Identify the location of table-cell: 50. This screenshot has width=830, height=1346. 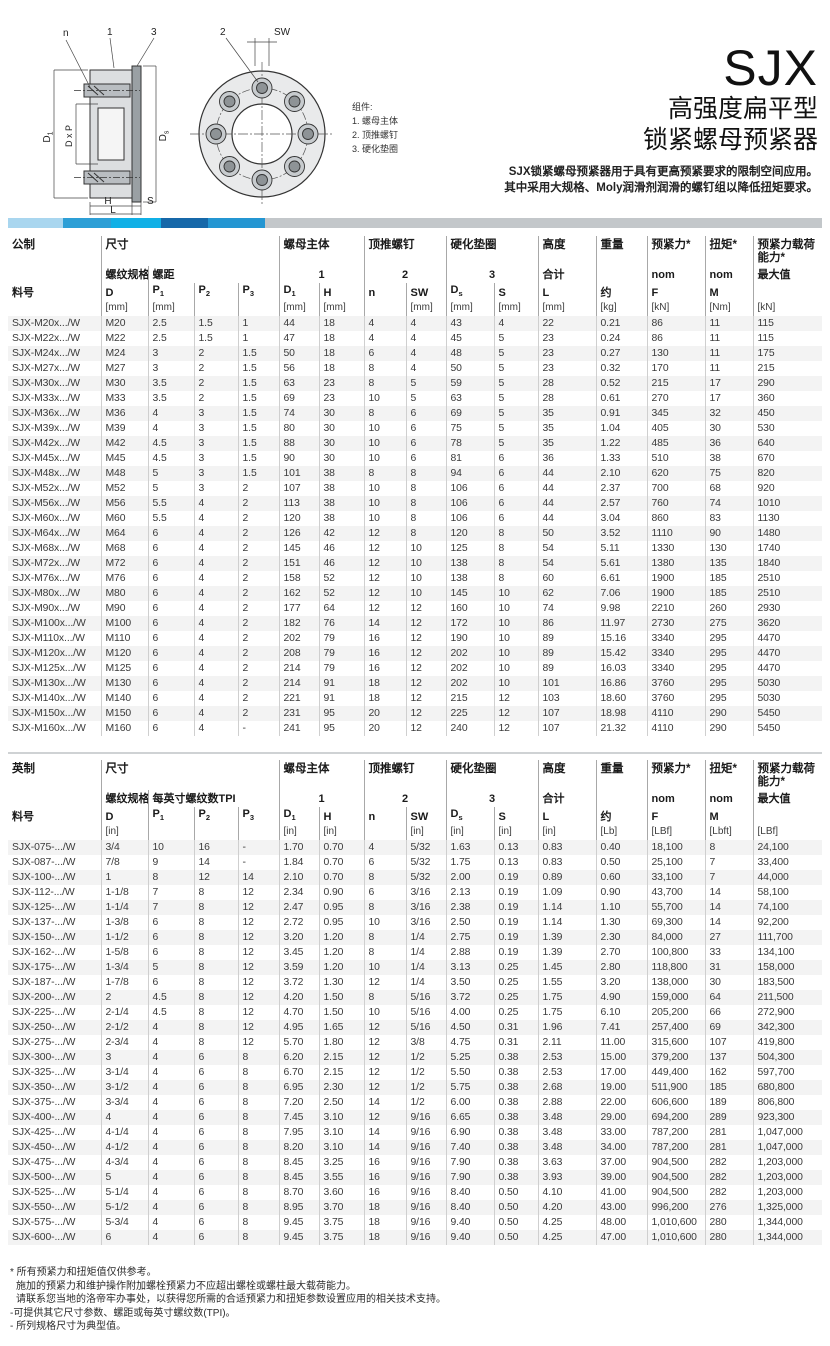
(298, 354).